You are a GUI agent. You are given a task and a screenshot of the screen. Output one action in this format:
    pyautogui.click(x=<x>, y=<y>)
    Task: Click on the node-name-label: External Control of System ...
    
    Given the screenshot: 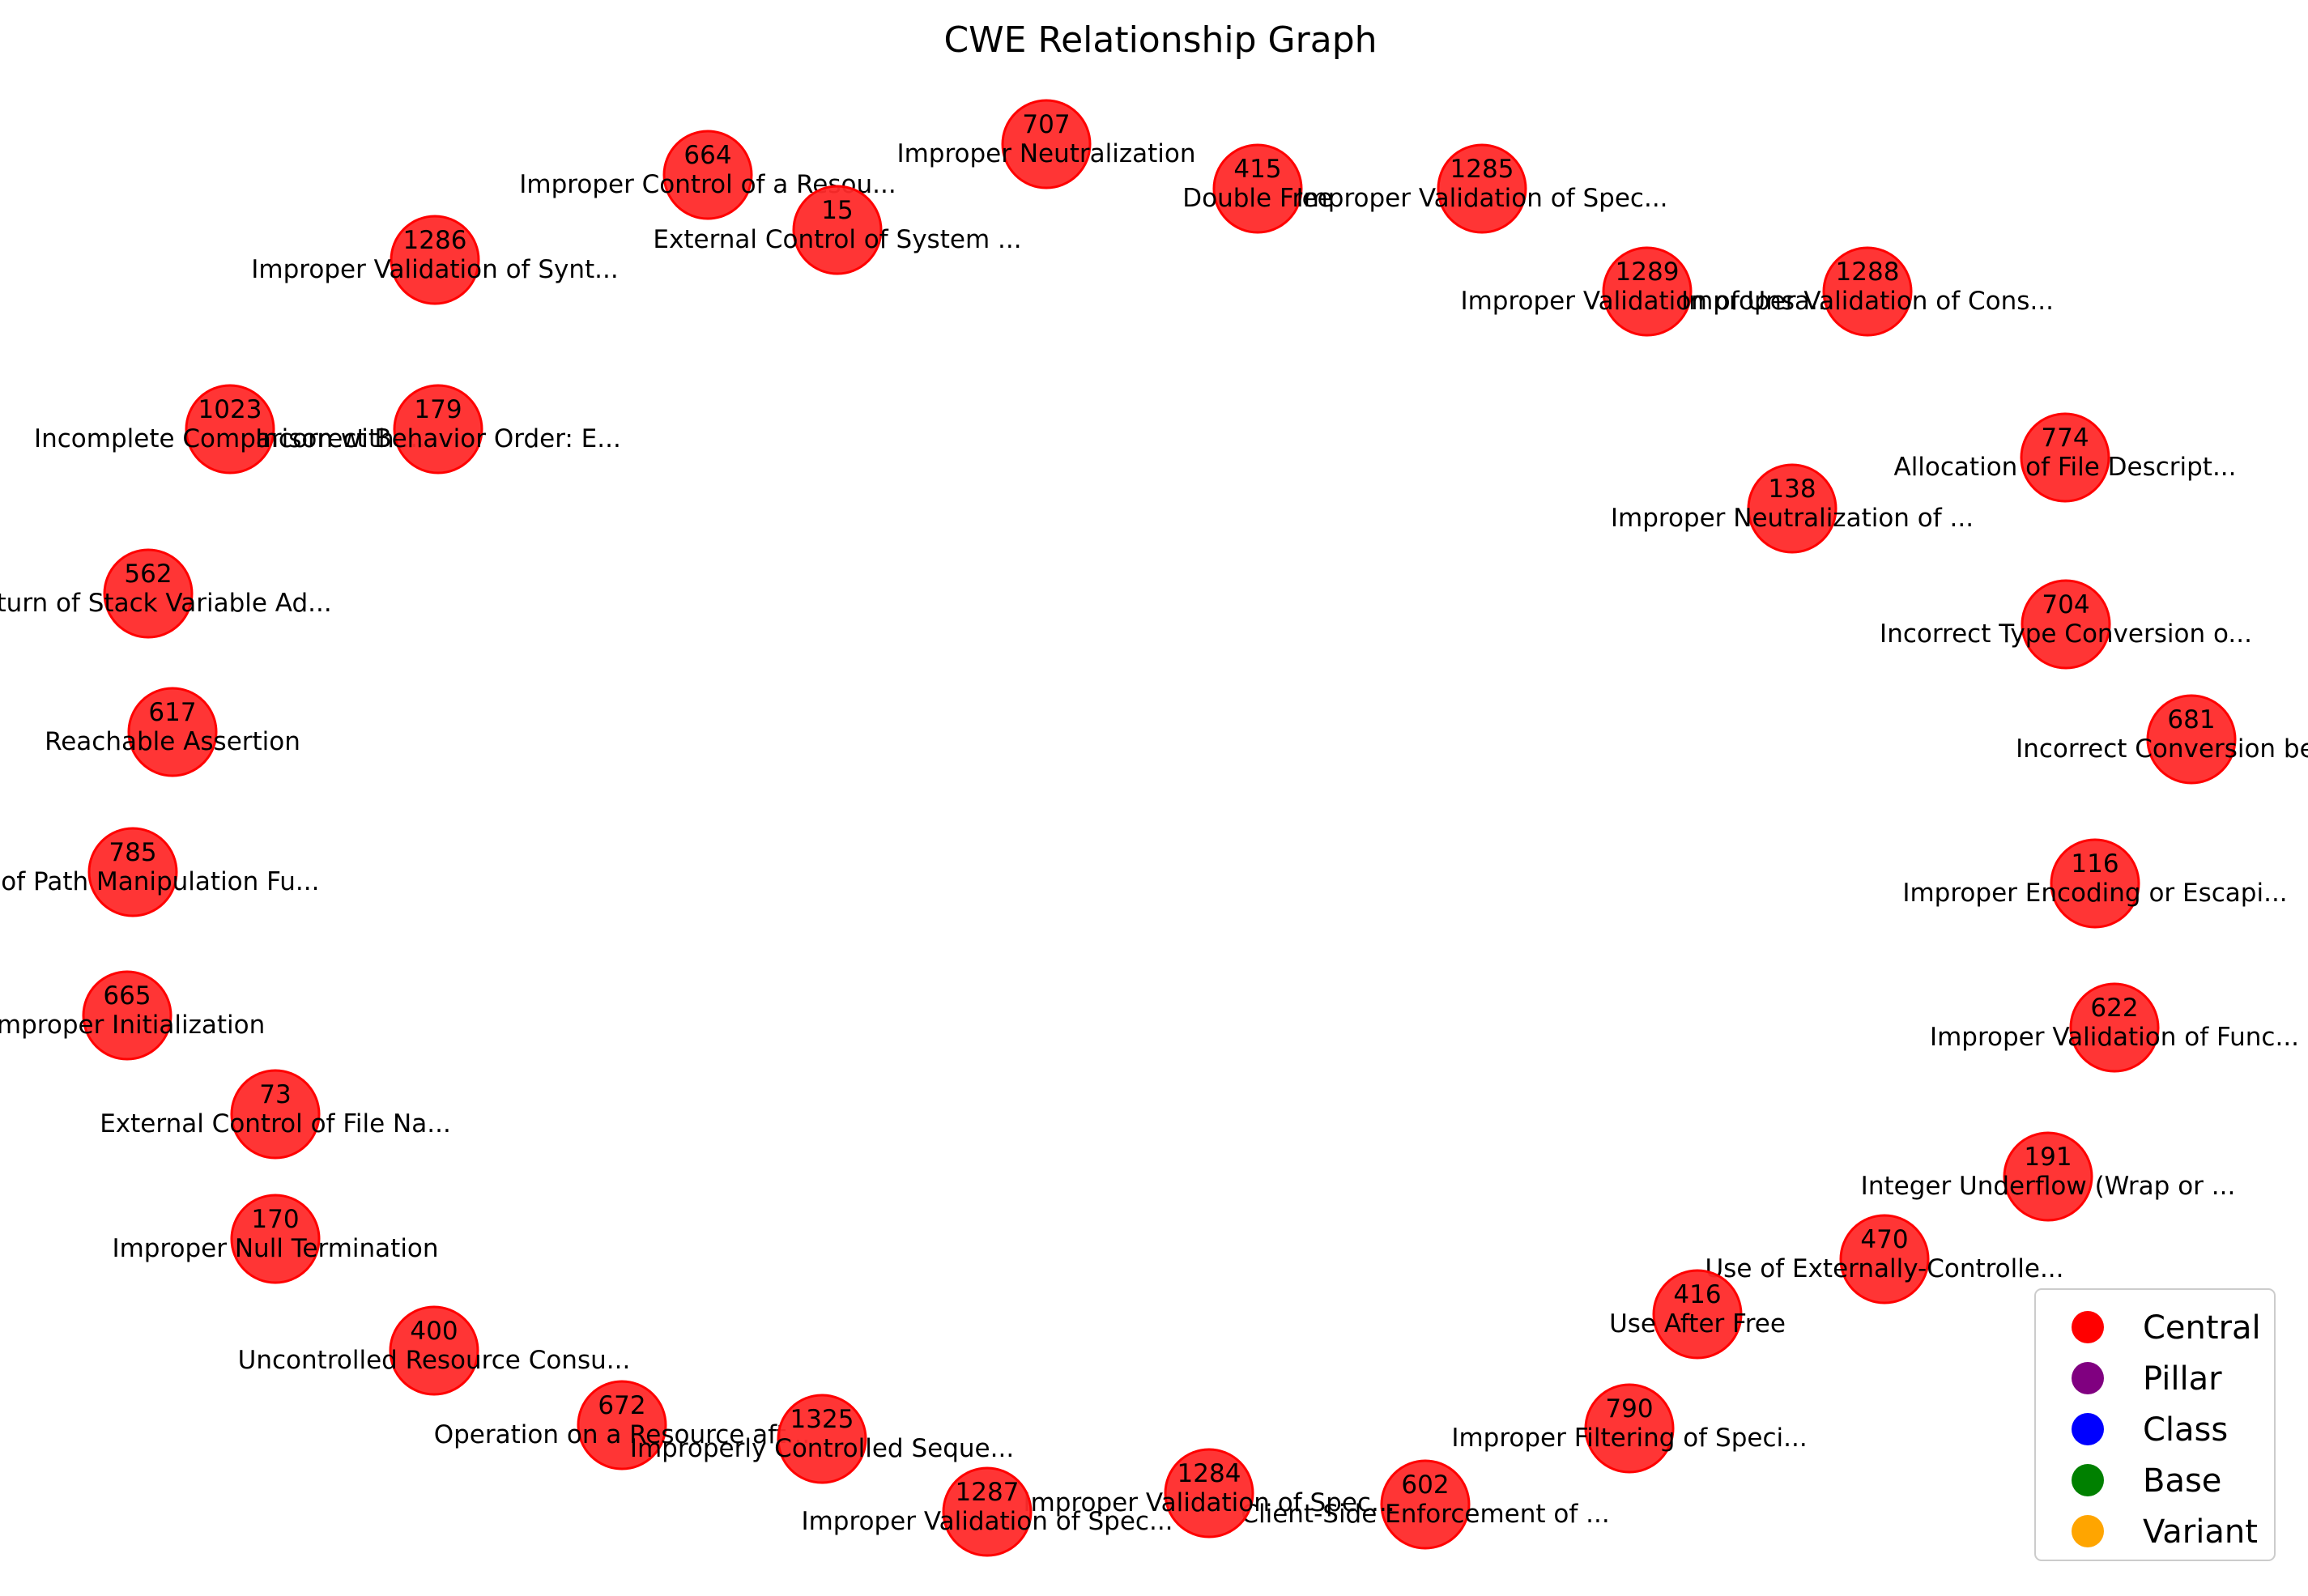 What is the action you would take?
    pyautogui.click(x=837, y=239)
    